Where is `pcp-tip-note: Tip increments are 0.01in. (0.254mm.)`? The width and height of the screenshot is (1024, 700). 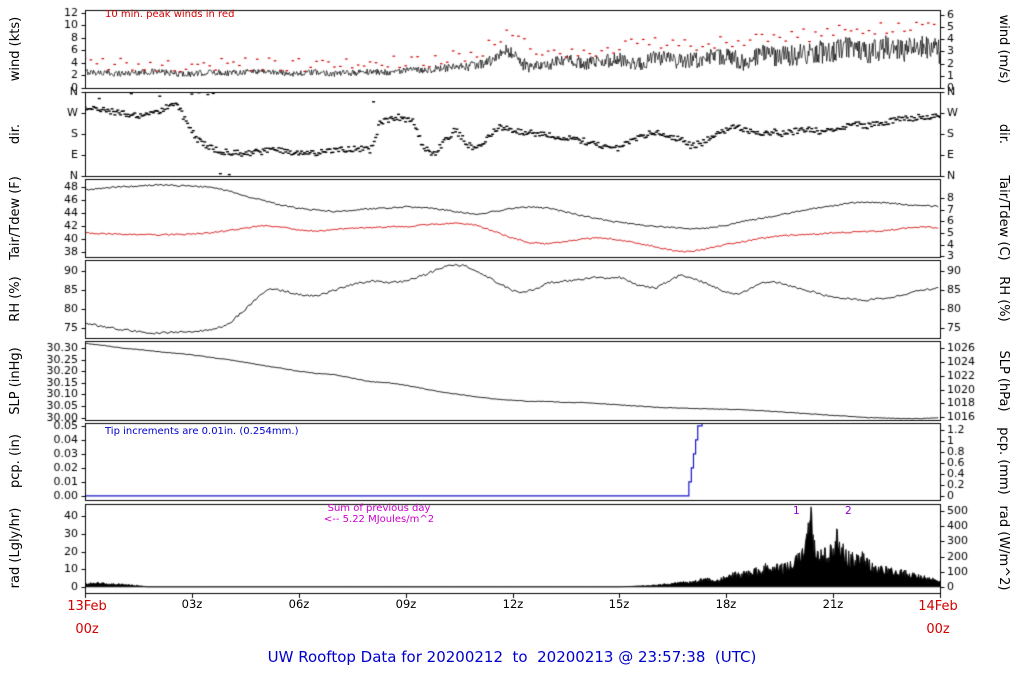
pcp-tip-note: Tip increments are 0.01in. (0.254mm.) is located at coordinates (202, 431).